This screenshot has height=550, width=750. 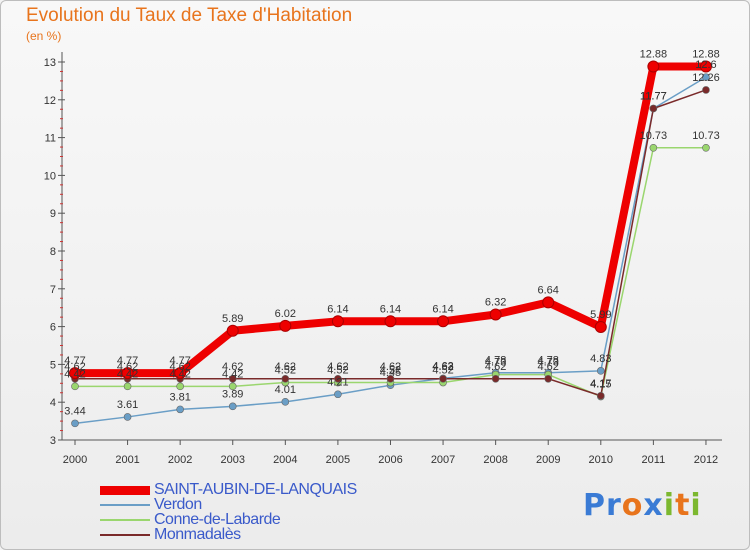 I want to click on x-tick-label: 2000, so click(x=75, y=460).